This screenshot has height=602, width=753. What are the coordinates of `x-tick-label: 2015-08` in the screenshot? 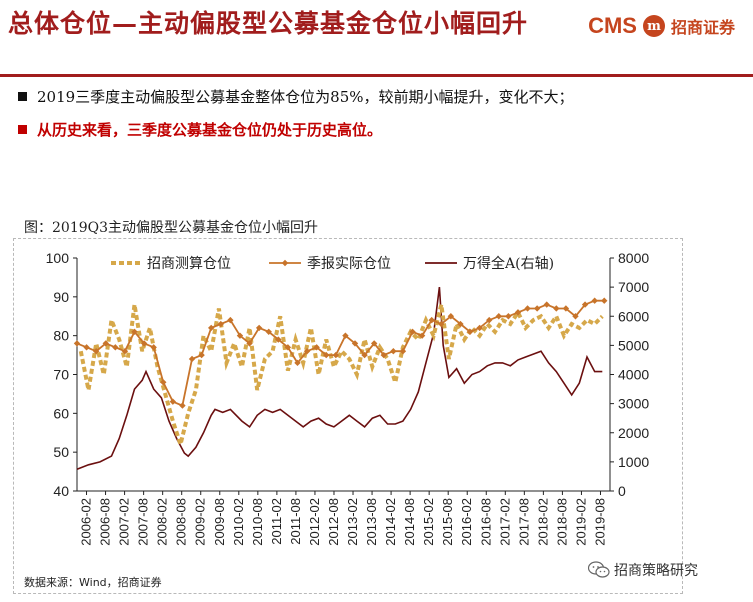 It's located at (447, 522).